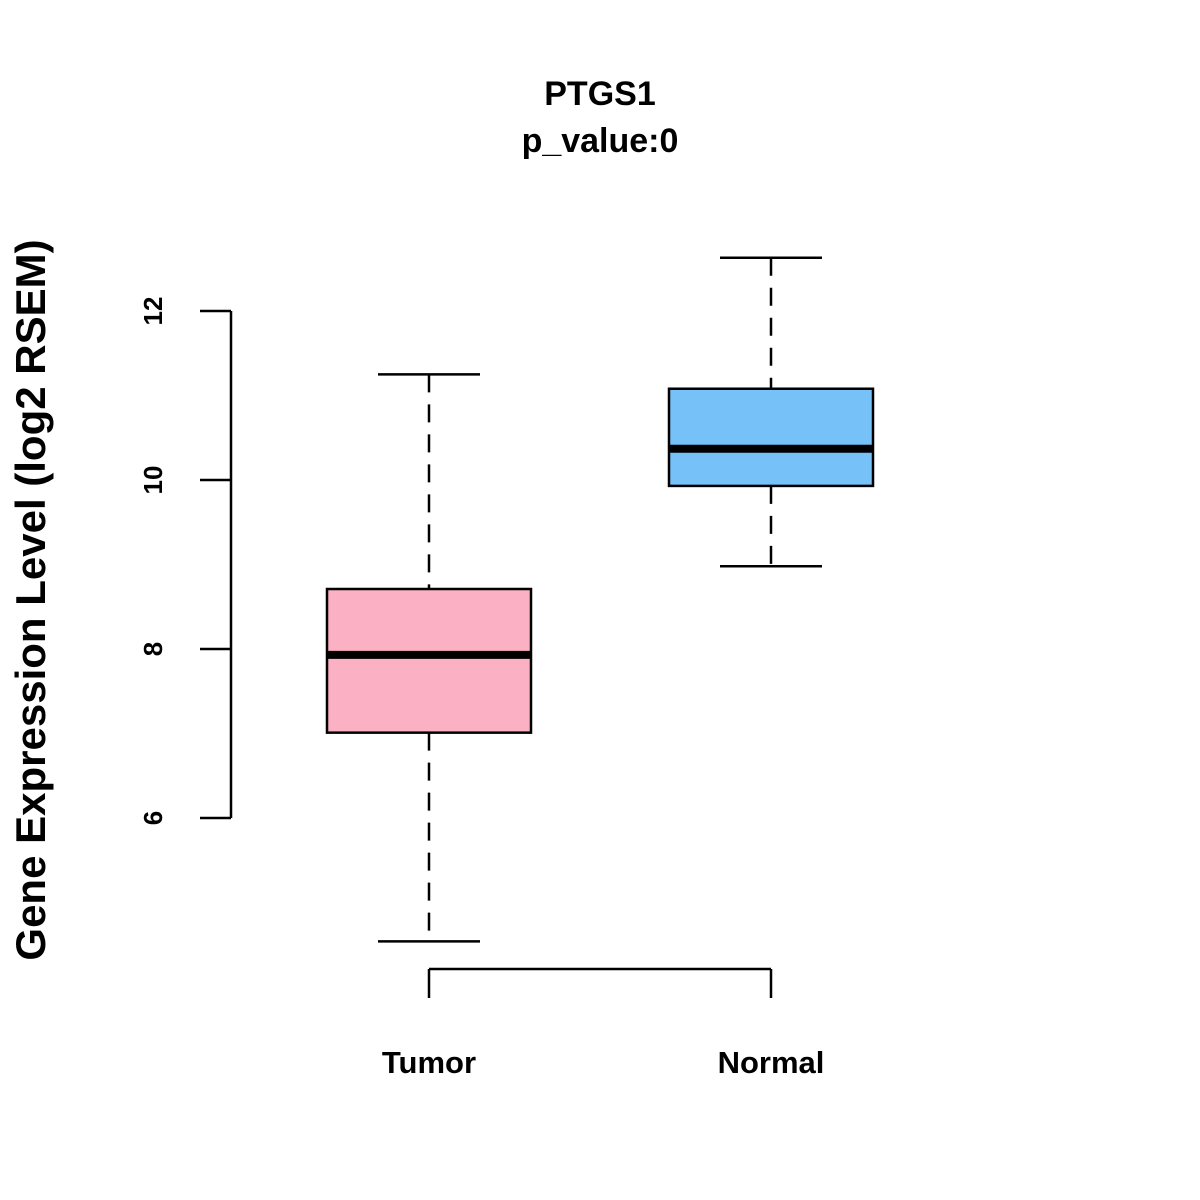 Image resolution: width=1200 pixels, height=1200 pixels. What do you see at coordinates (429, 1062) in the screenshot?
I see `x-tick-label: Tumor` at bounding box center [429, 1062].